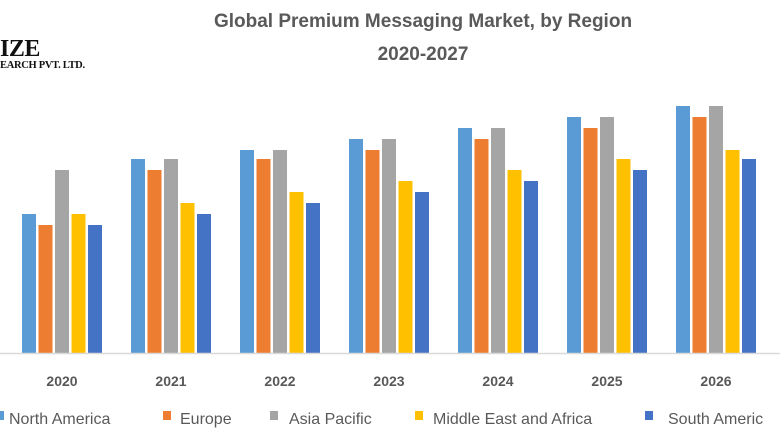  What do you see at coordinates (62, 261) in the screenshot?
I see `bar-2020-asia-pacific` at bounding box center [62, 261].